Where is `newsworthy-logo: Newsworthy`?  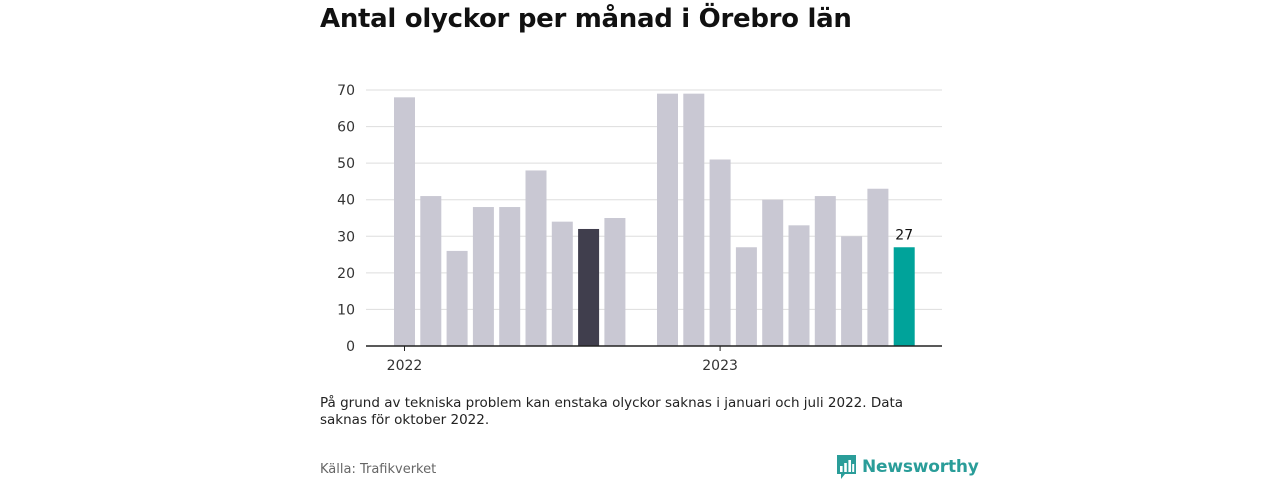
newsworthy-logo: Newsworthy is located at coordinates (907, 467).